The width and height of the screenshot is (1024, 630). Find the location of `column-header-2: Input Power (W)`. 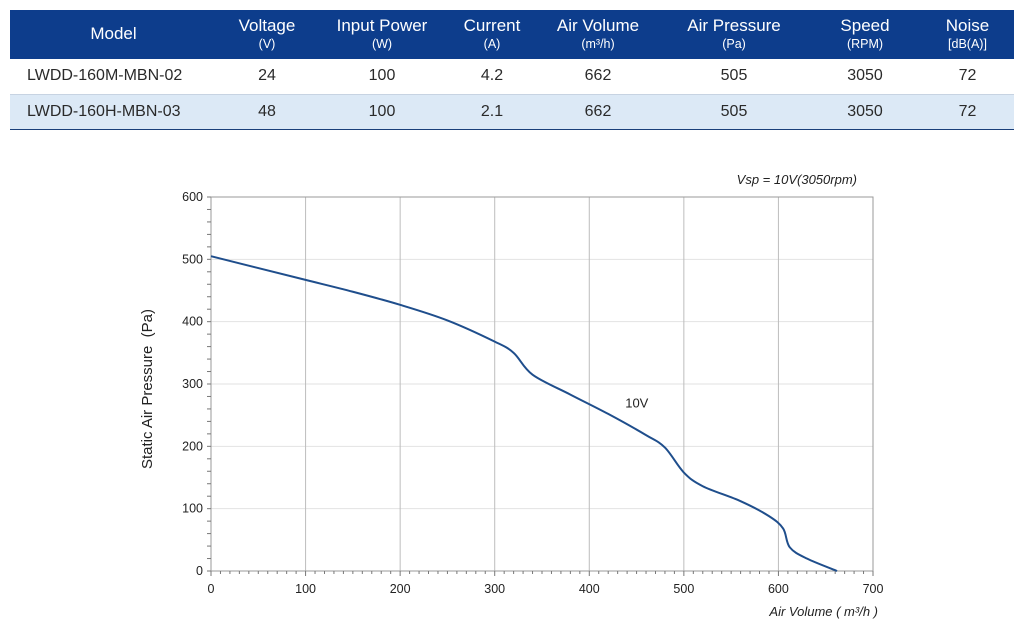

column-header-2: Input Power (W) is located at coordinates (382, 34).